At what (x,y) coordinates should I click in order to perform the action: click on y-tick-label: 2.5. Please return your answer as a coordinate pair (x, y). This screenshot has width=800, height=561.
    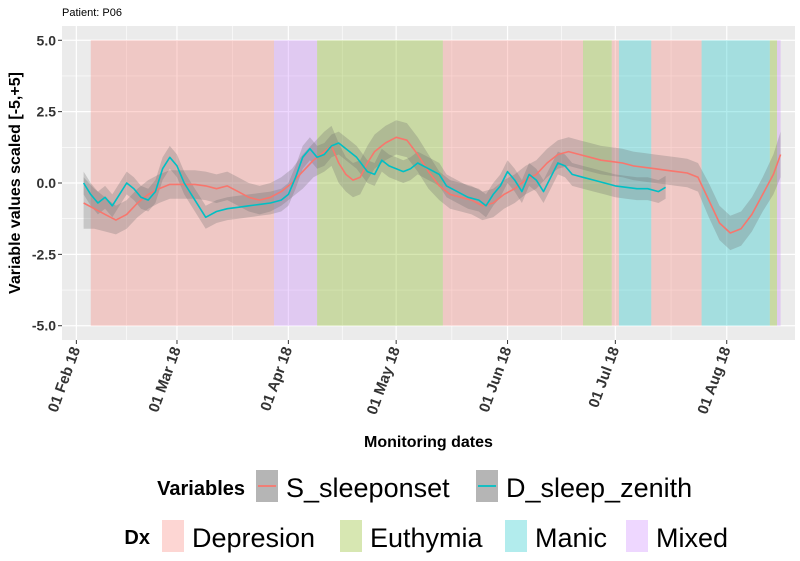
    Looking at the image, I should click on (47, 112).